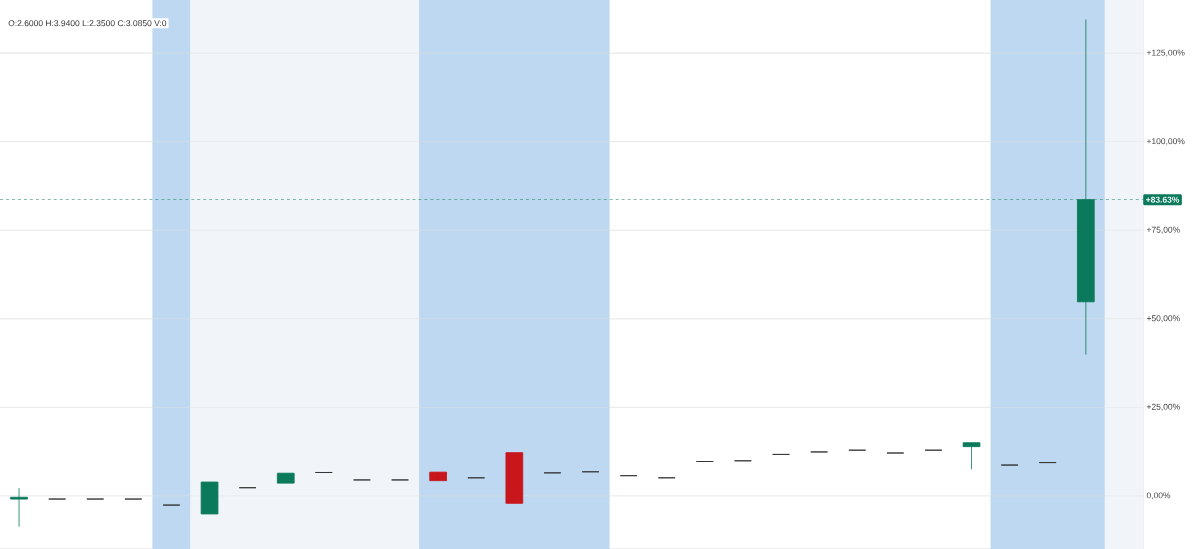 This screenshot has height=549, width=1200. I want to click on ref-line-label: +83.63%, so click(1163, 199).